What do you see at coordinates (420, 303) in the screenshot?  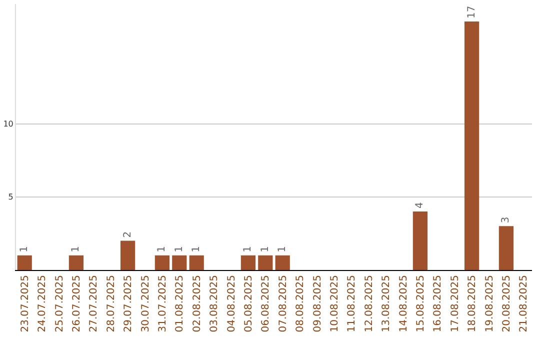 I see `x-tick-label: 15.08.2025` at bounding box center [420, 303].